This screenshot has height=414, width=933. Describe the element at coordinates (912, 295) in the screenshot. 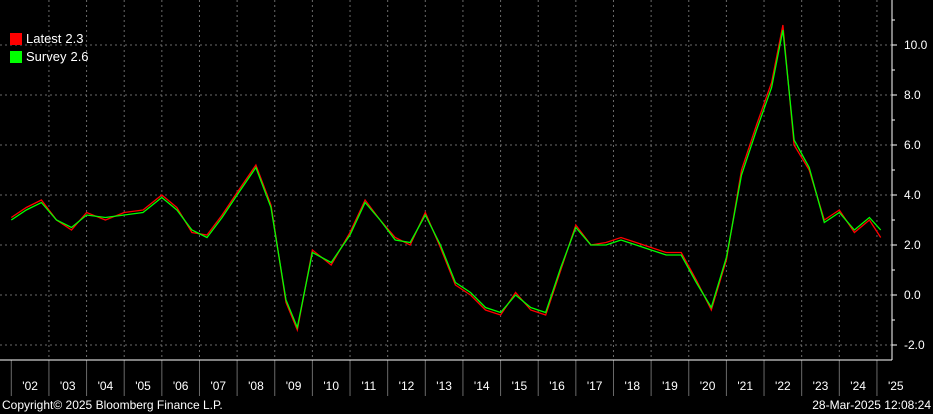

I see `y-tick-label: 0.0` at that location.